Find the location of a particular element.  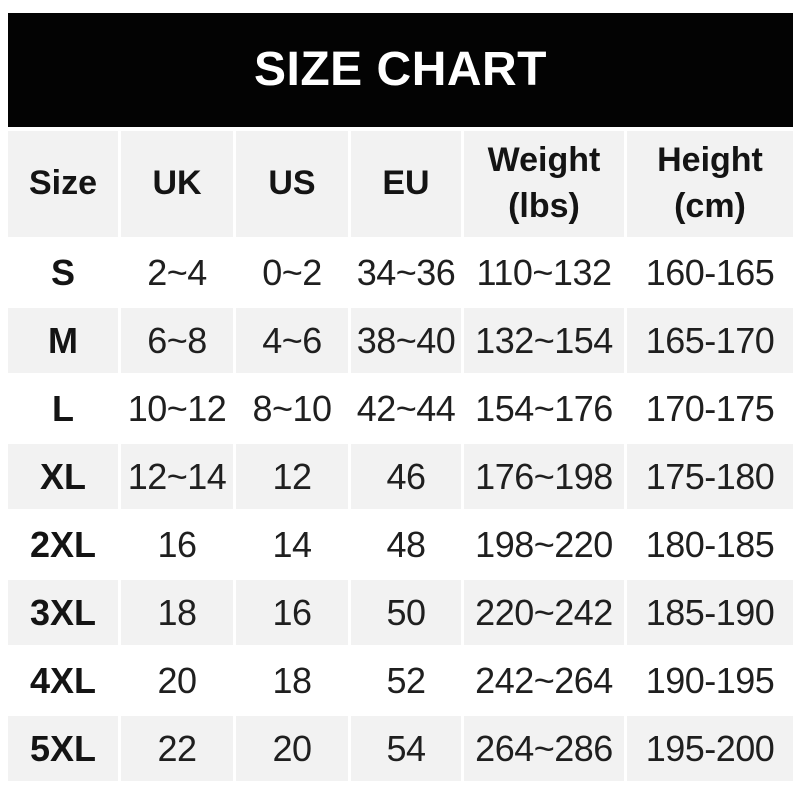

cell-weight: 176~198 is located at coordinates (544, 476).